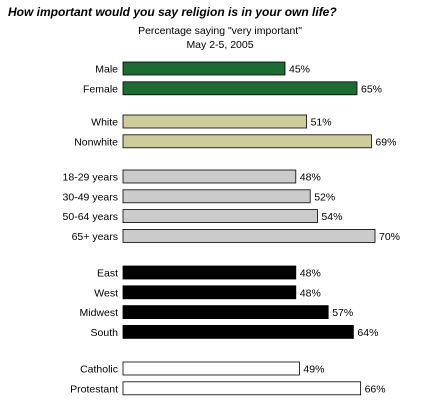 The height and width of the screenshot is (400, 440). Describe the element at coordinates (249, 235) in the screenshot. I see `bar-65-years` at that location.